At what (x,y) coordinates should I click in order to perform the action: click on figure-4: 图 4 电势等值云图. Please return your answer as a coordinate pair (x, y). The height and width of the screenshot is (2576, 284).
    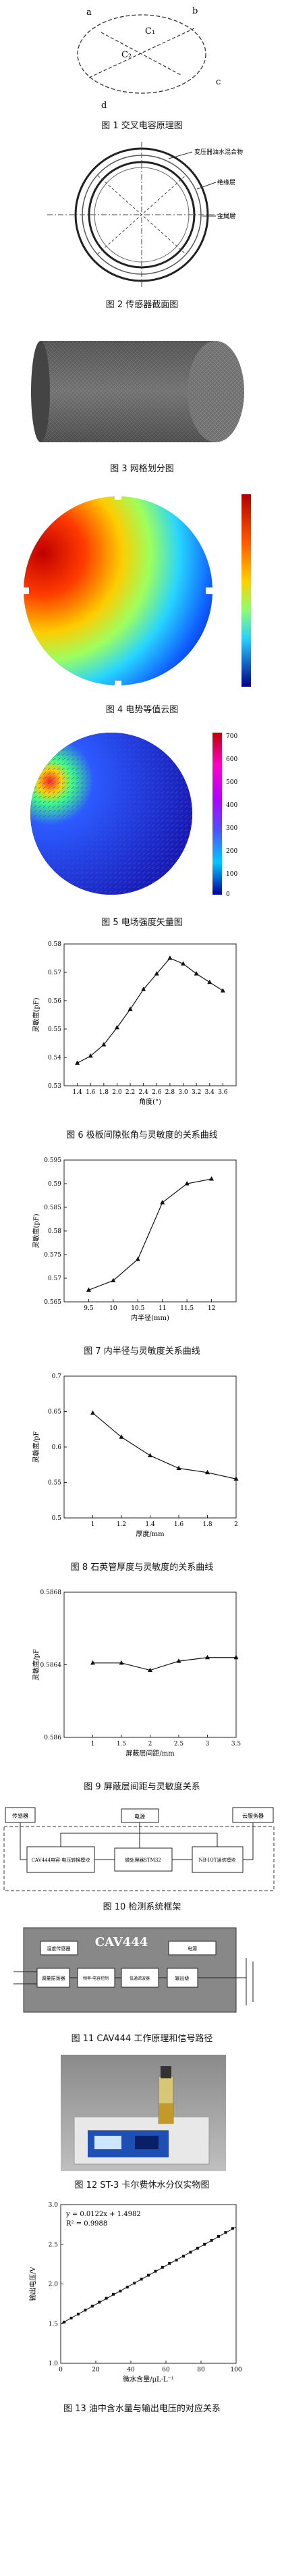
    Looking at the image, I should click on (142, 599).